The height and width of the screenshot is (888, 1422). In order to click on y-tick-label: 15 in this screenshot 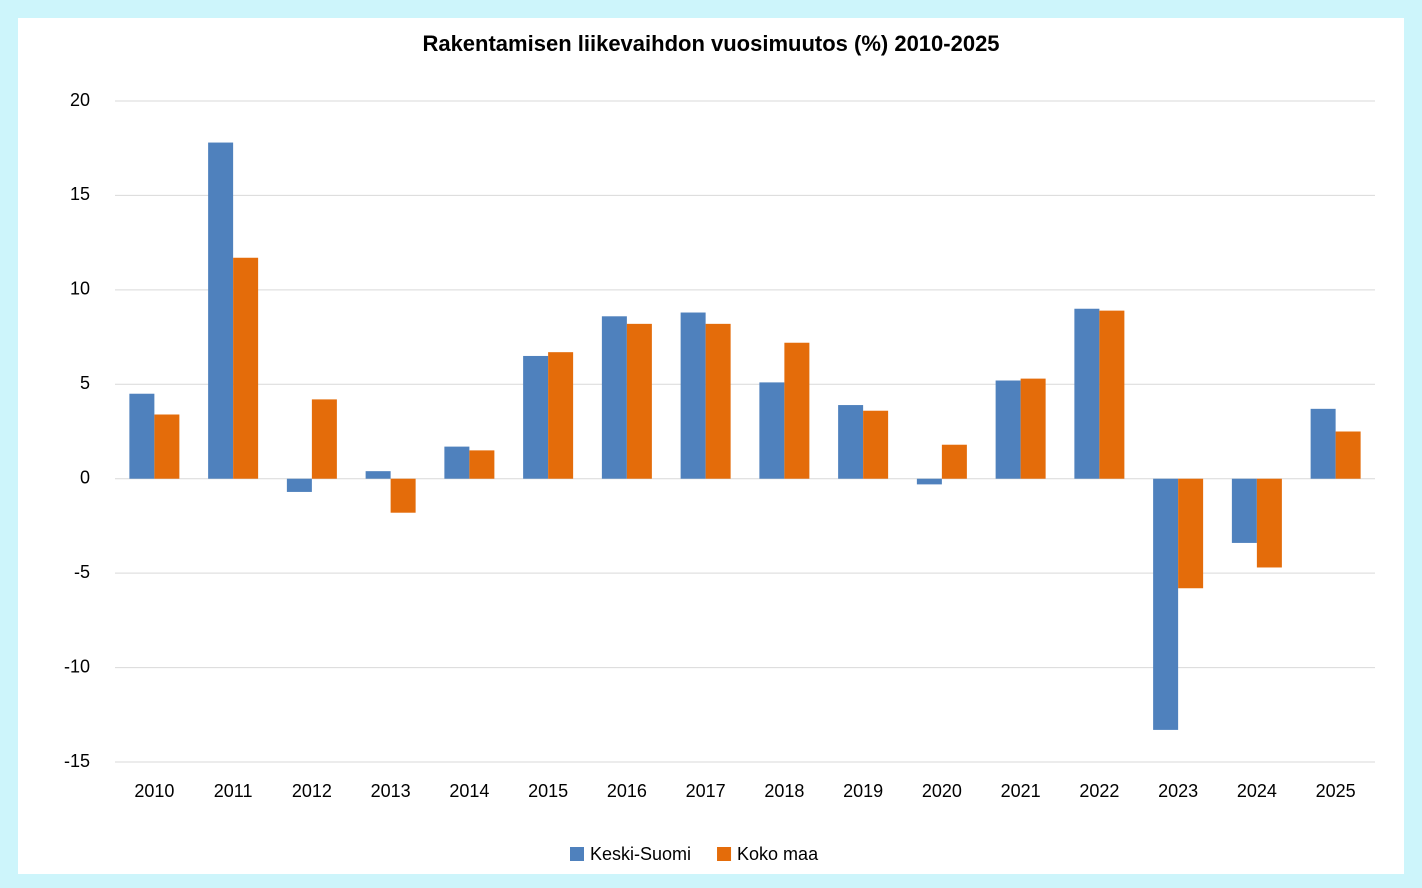, I will do `click(80, 194)`.